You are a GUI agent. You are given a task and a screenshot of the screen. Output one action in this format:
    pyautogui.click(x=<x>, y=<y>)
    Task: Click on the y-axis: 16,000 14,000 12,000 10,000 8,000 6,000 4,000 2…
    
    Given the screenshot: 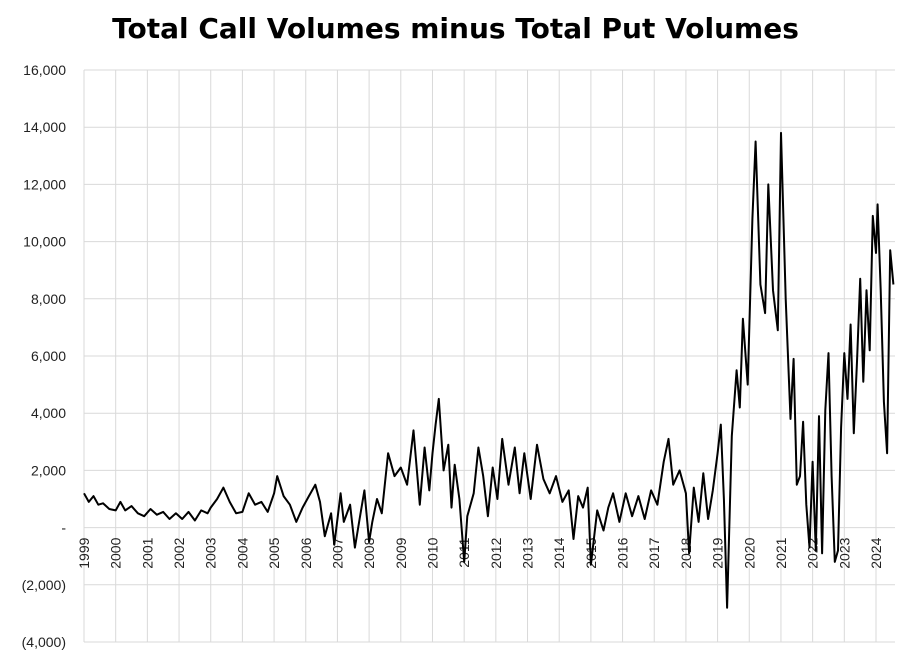 What is the action you would take?
    pyautogui.click(x=44, y=356)
    